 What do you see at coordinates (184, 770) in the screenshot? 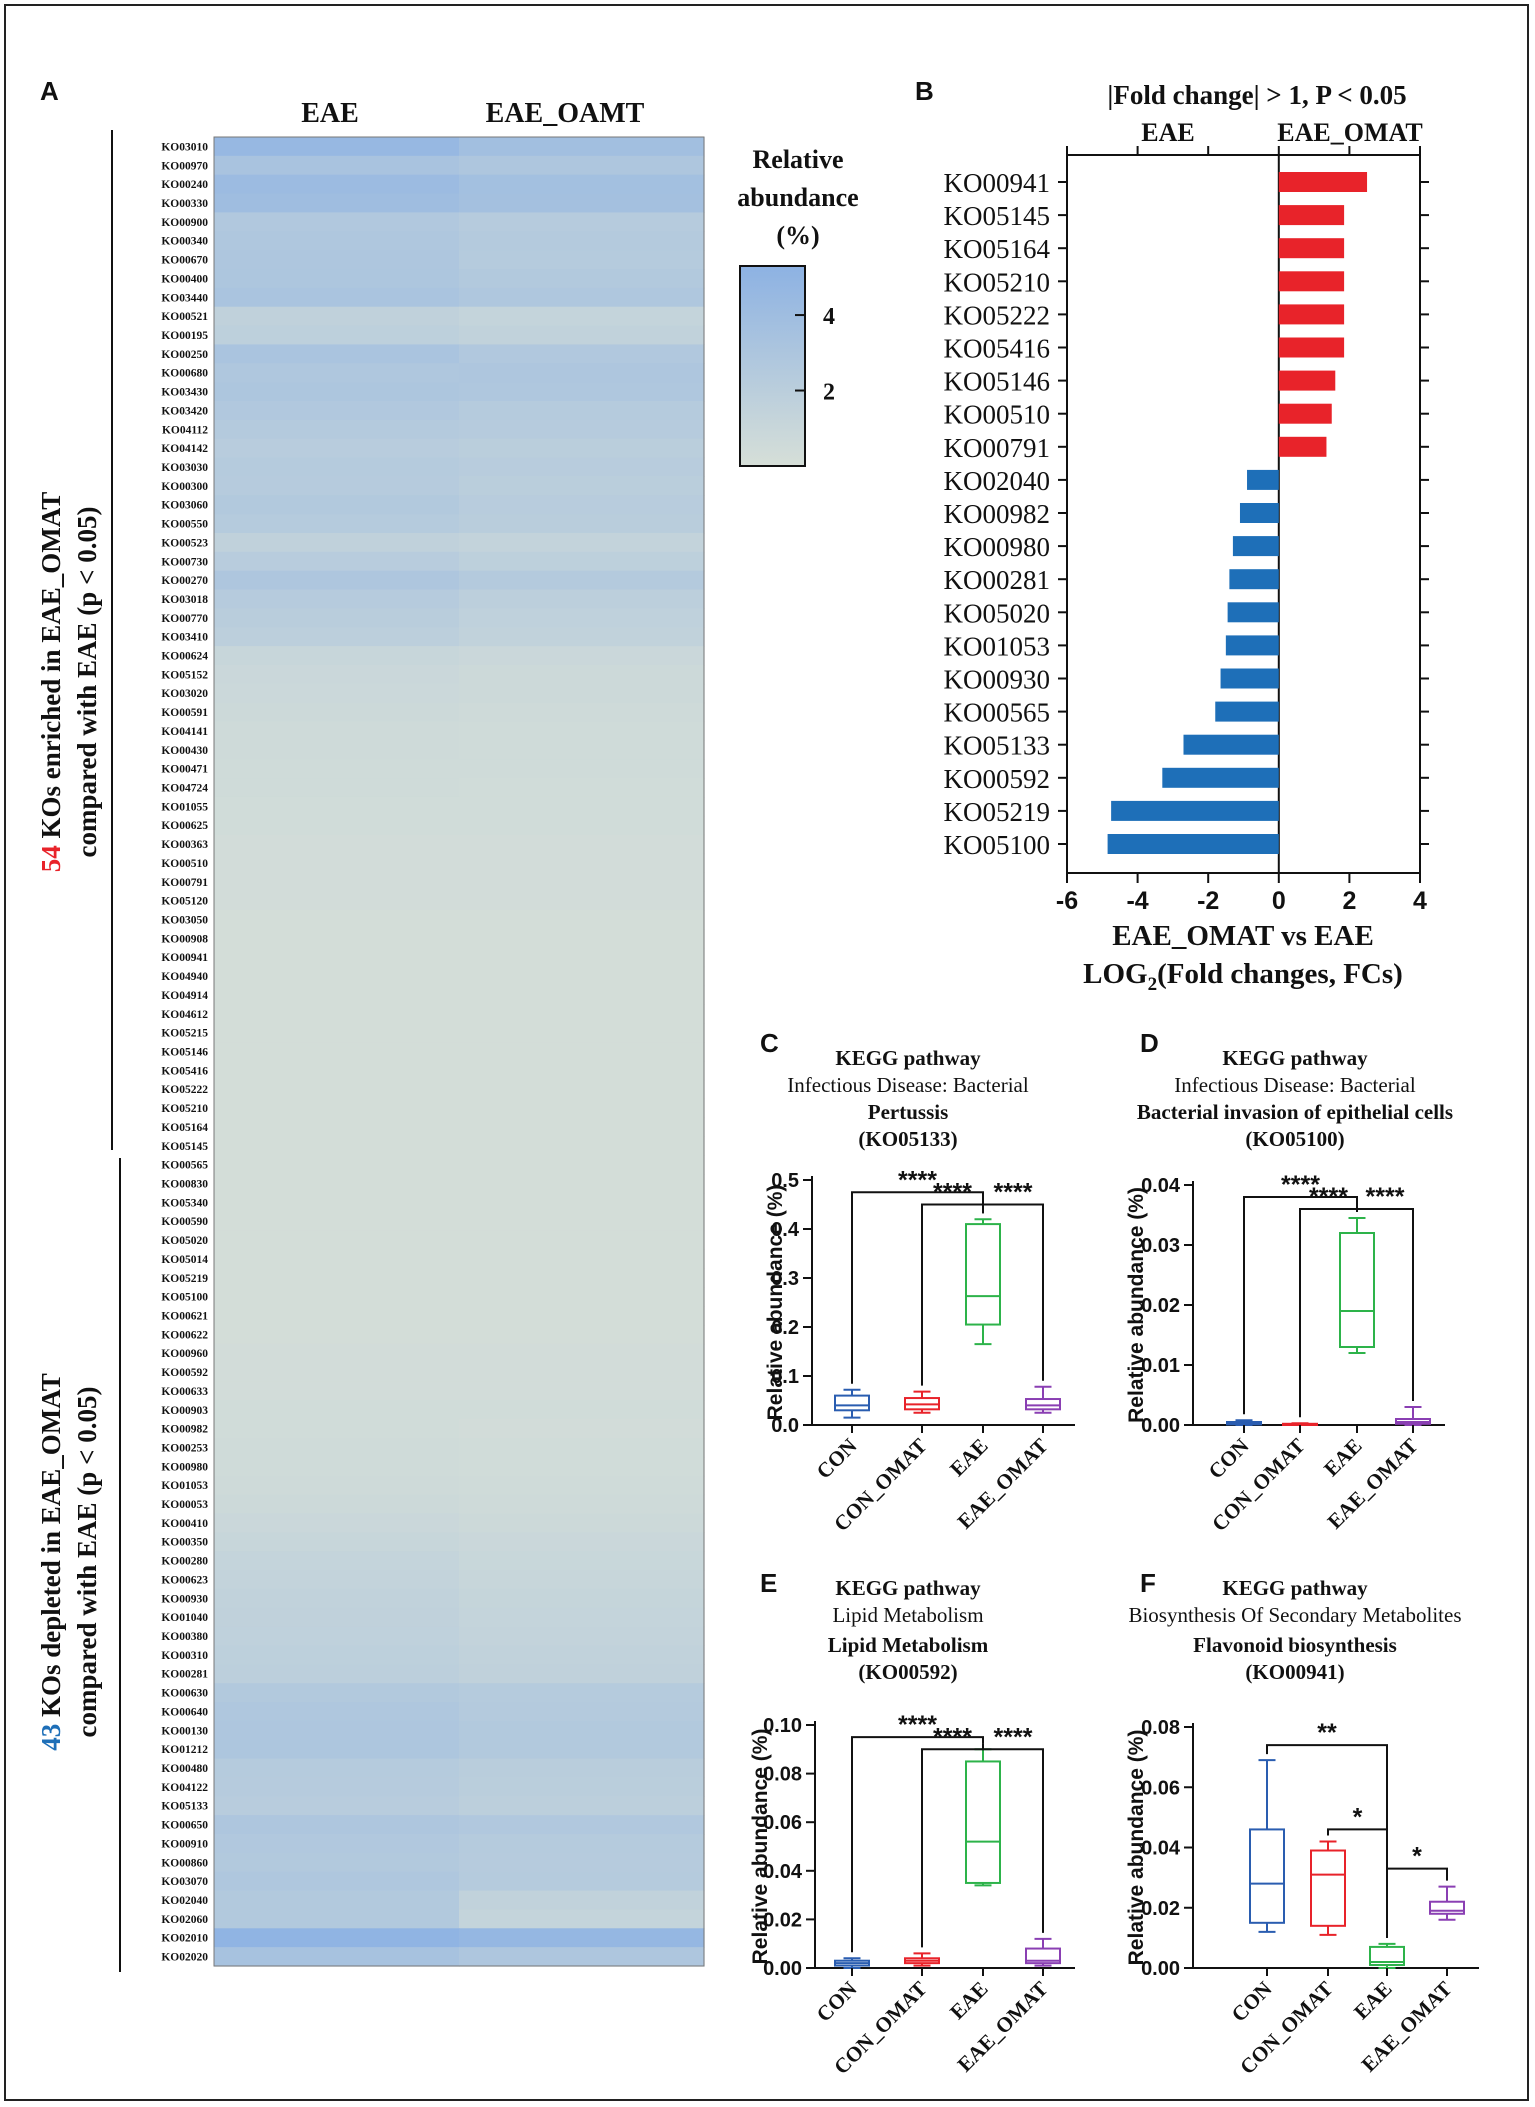
I see `heatmap-row-label: KO00471` at bounding box center [184, 770].